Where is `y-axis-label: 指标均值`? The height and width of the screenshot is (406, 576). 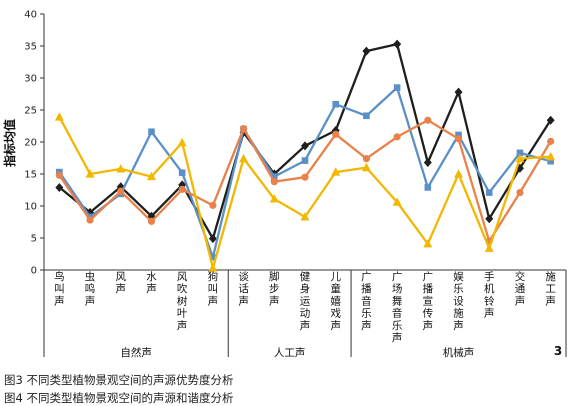
y-axis-label: 指标均值 is located at coordinates (9, 143).